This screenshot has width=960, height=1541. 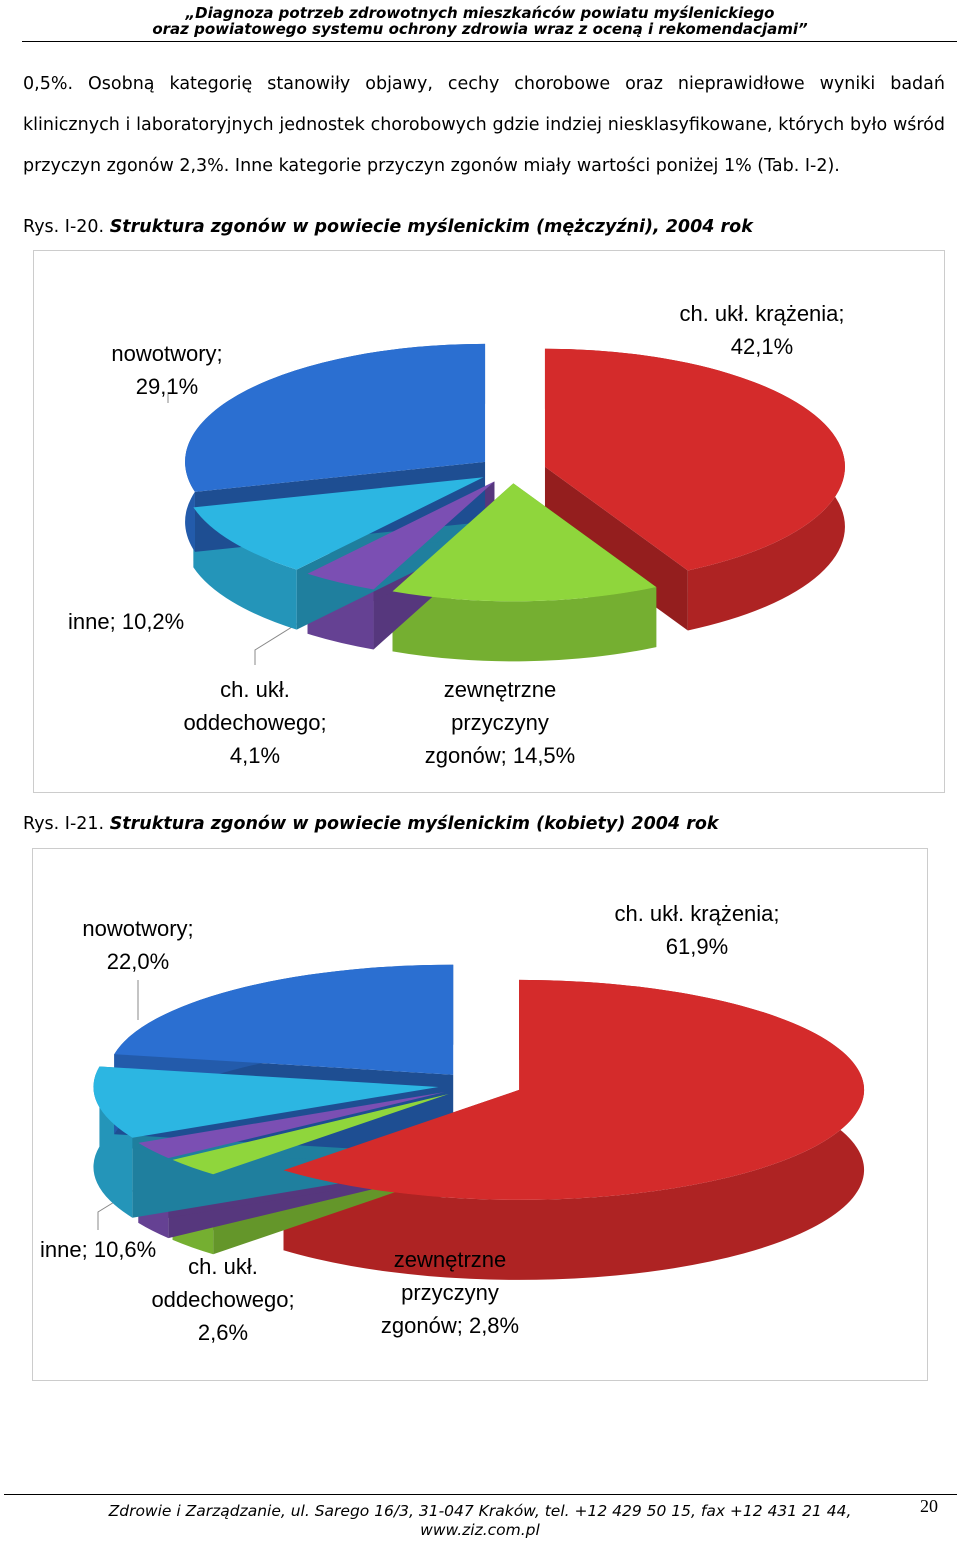 What do you see at coordinates (138, 961) in the screenshot?
I see `value-label: 22,0%` at bounding box center [138, 961].